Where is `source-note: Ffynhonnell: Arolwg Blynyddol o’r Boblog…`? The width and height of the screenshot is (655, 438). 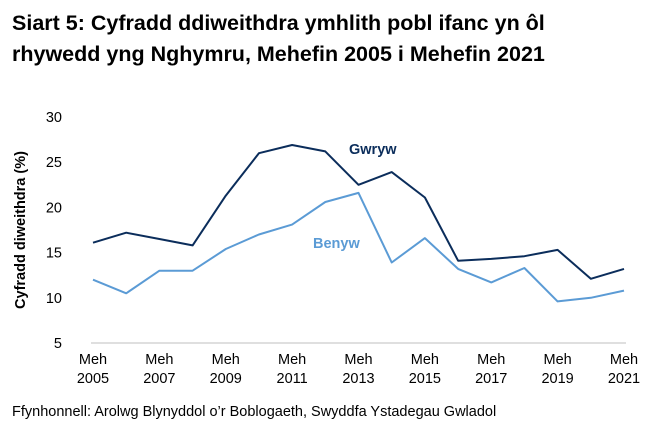
source-note: Ffynhonnell: Arolwg Blynyddol o’r Boblog… is located at coordinates (254, 412).